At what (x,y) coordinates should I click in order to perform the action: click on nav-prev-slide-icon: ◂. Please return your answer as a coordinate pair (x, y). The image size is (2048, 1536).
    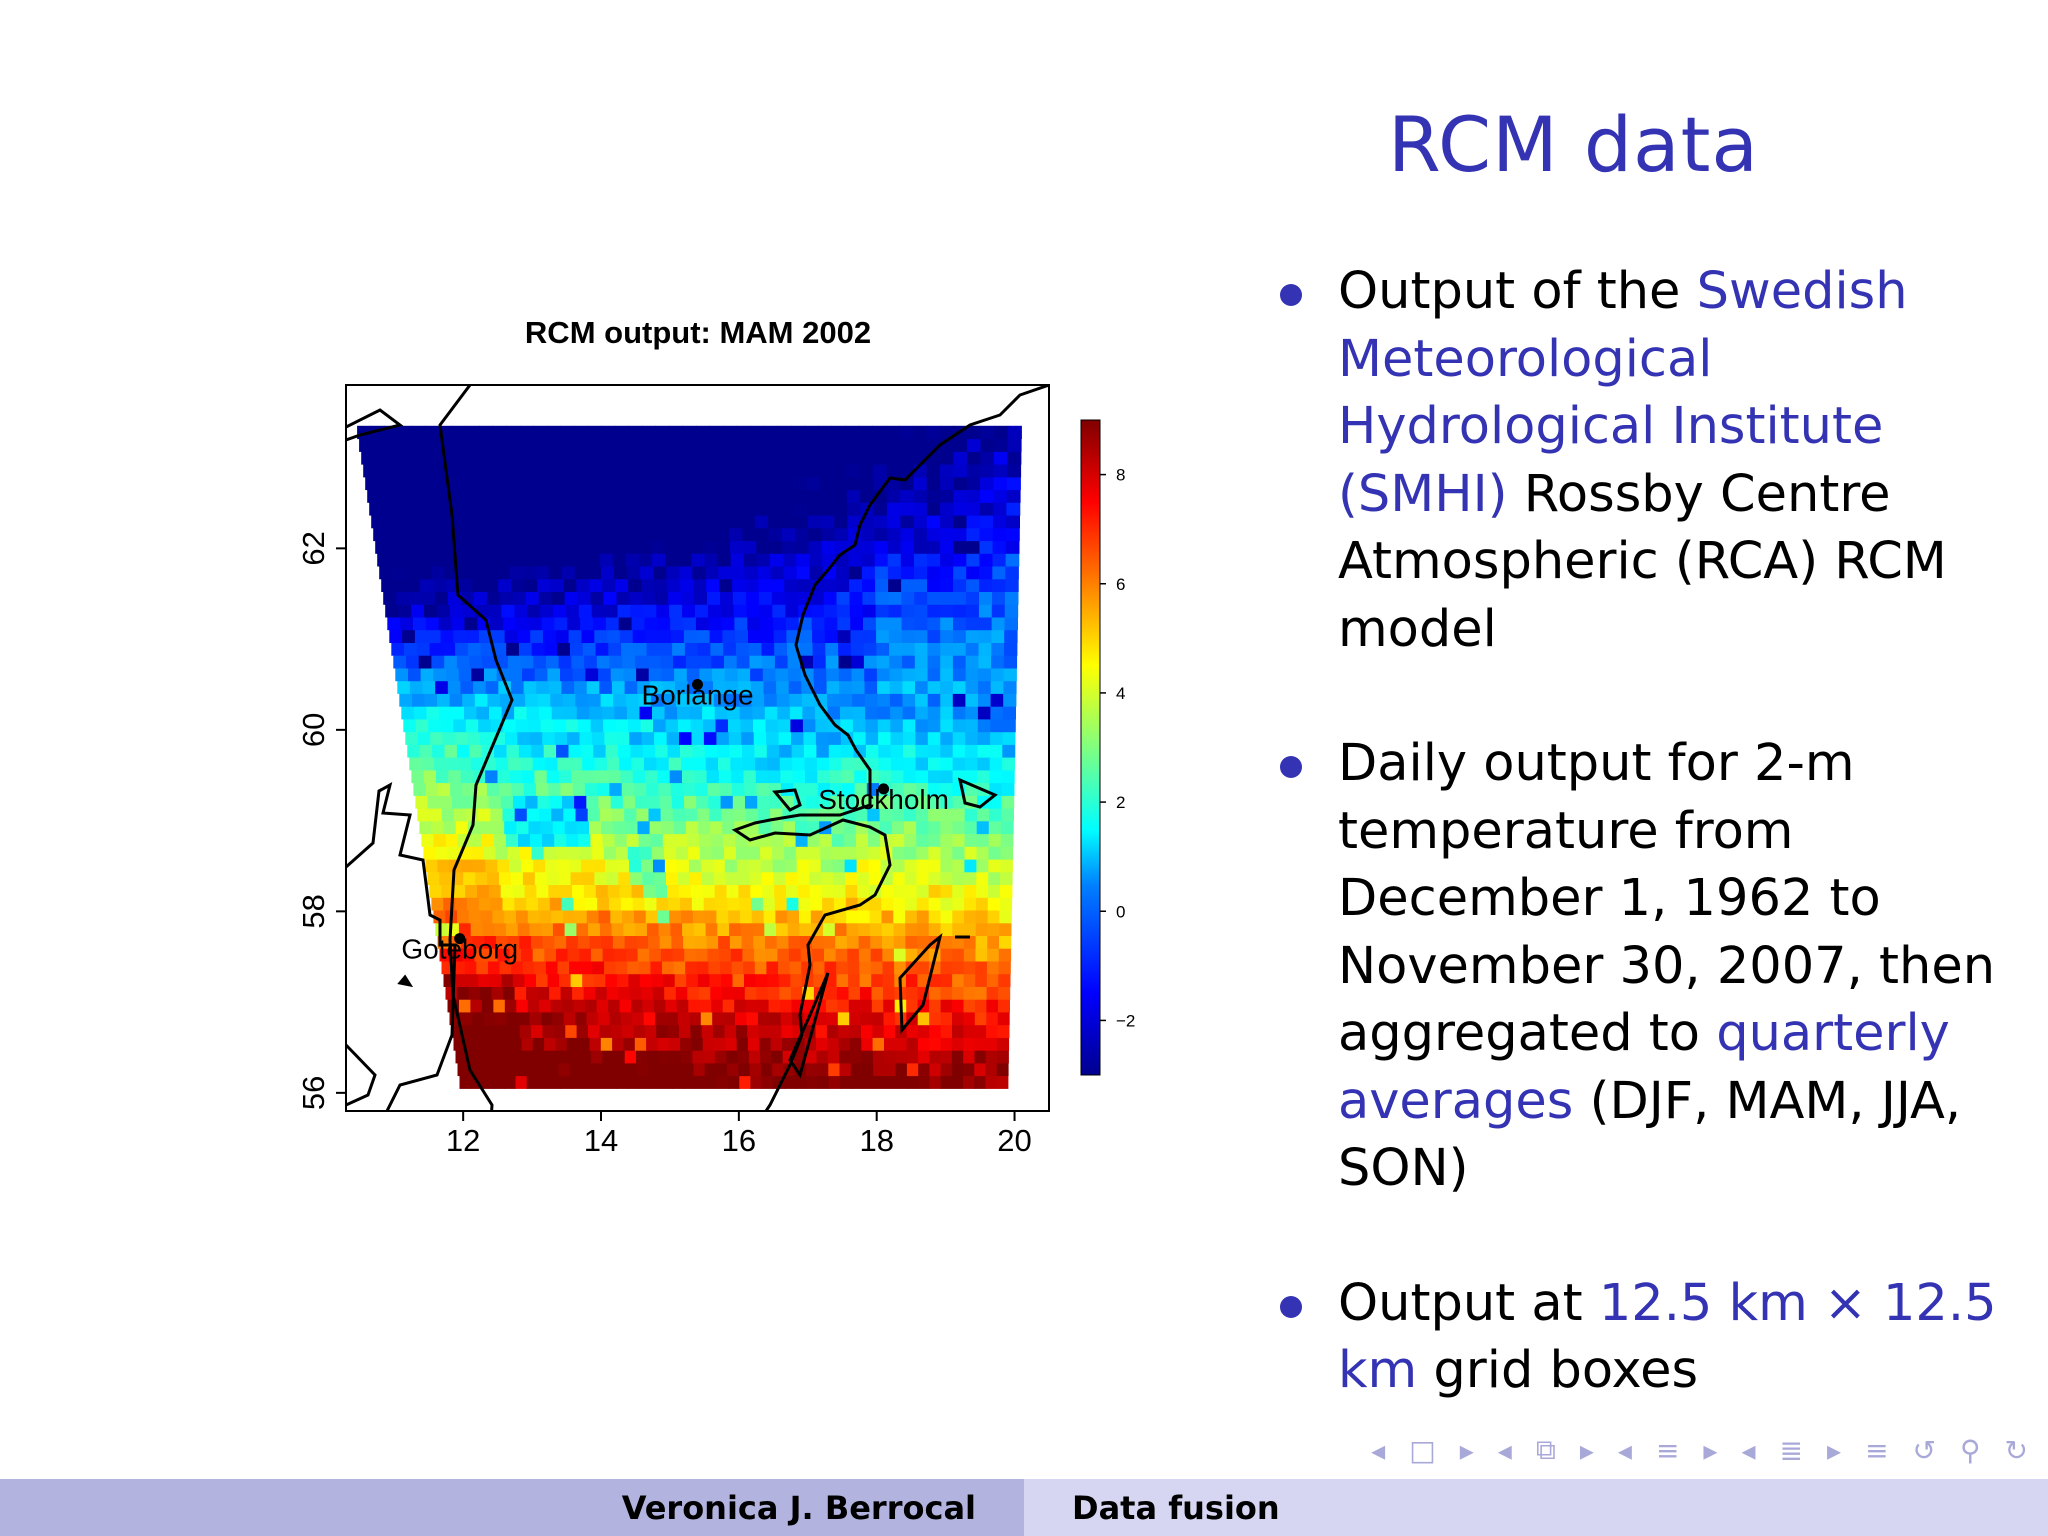
    Looking at the image, I should click on (1748, 1450).